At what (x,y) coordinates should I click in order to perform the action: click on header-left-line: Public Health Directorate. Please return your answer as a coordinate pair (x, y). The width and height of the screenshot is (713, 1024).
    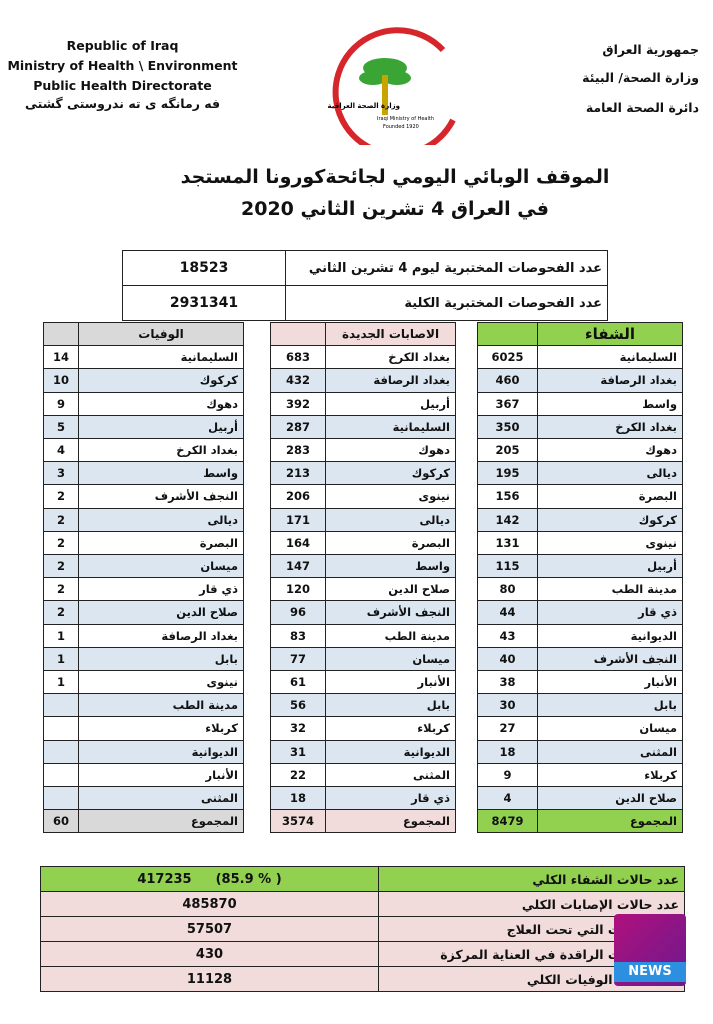
    Looking at the image, I should click on (122, 85).